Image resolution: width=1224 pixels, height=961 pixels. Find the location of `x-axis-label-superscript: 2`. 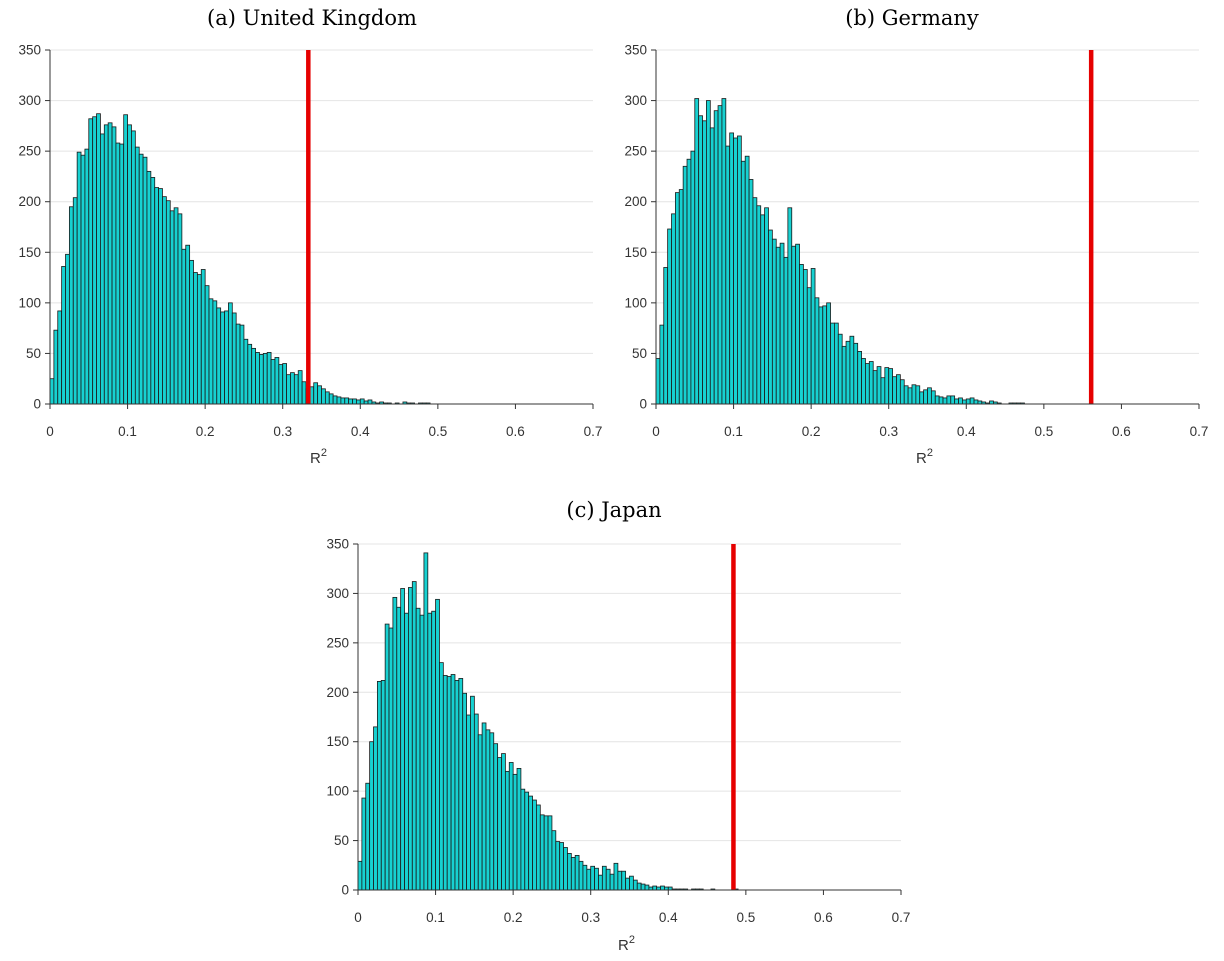

x-axis-label-superscript: 2 is located at coordinates (324, 453).